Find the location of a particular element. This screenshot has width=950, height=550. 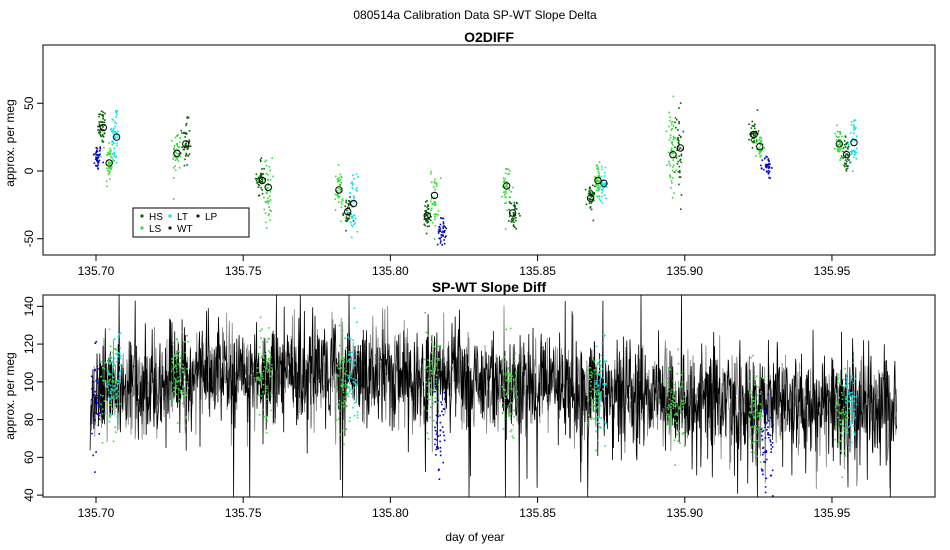

o2diff-y-tick-label: -50 is located at coordinates (29, 239).